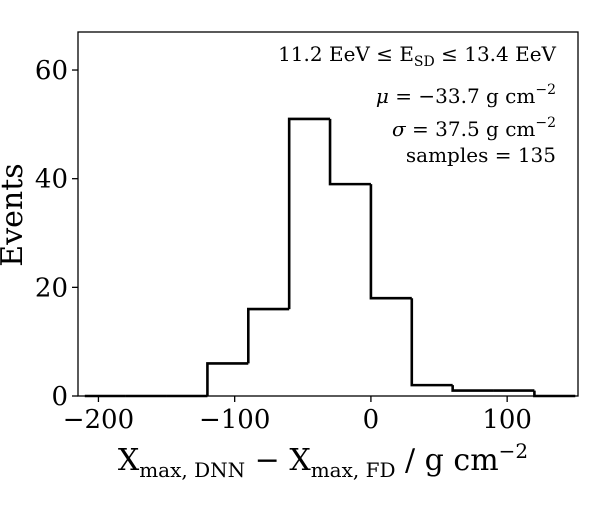  I want to click on x-axis-label: Xmax, DNN − Xmax, FD / g cm−2, so click(323, 460).